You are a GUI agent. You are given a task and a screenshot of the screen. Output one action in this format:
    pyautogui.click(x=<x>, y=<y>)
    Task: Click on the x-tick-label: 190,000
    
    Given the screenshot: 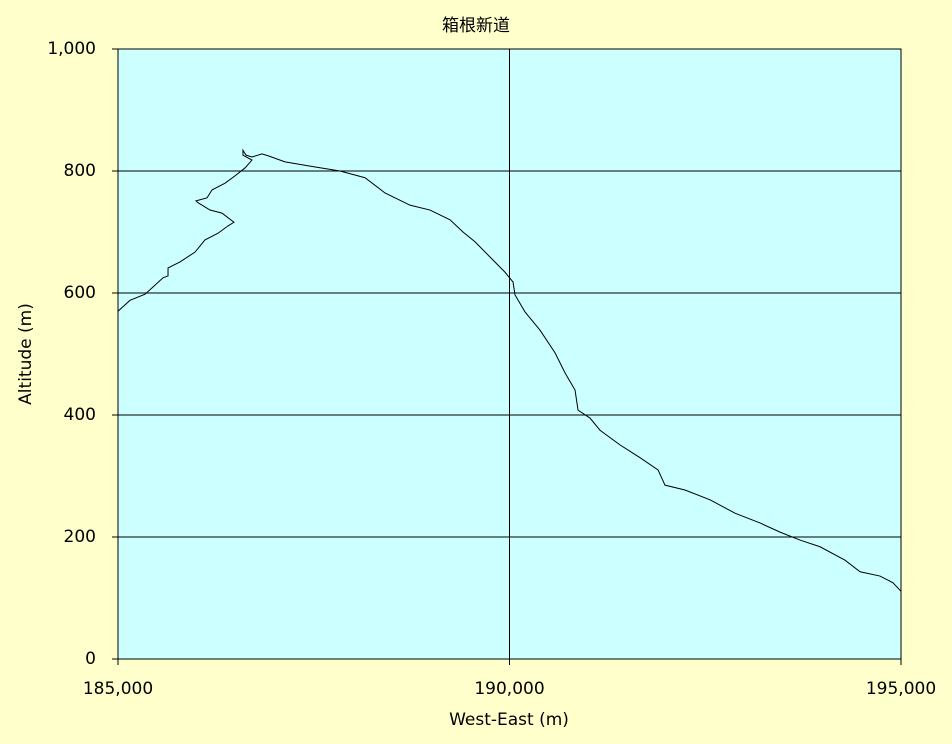 What is the action you would take?
    pyautogui.click(x=509, y=689)
    